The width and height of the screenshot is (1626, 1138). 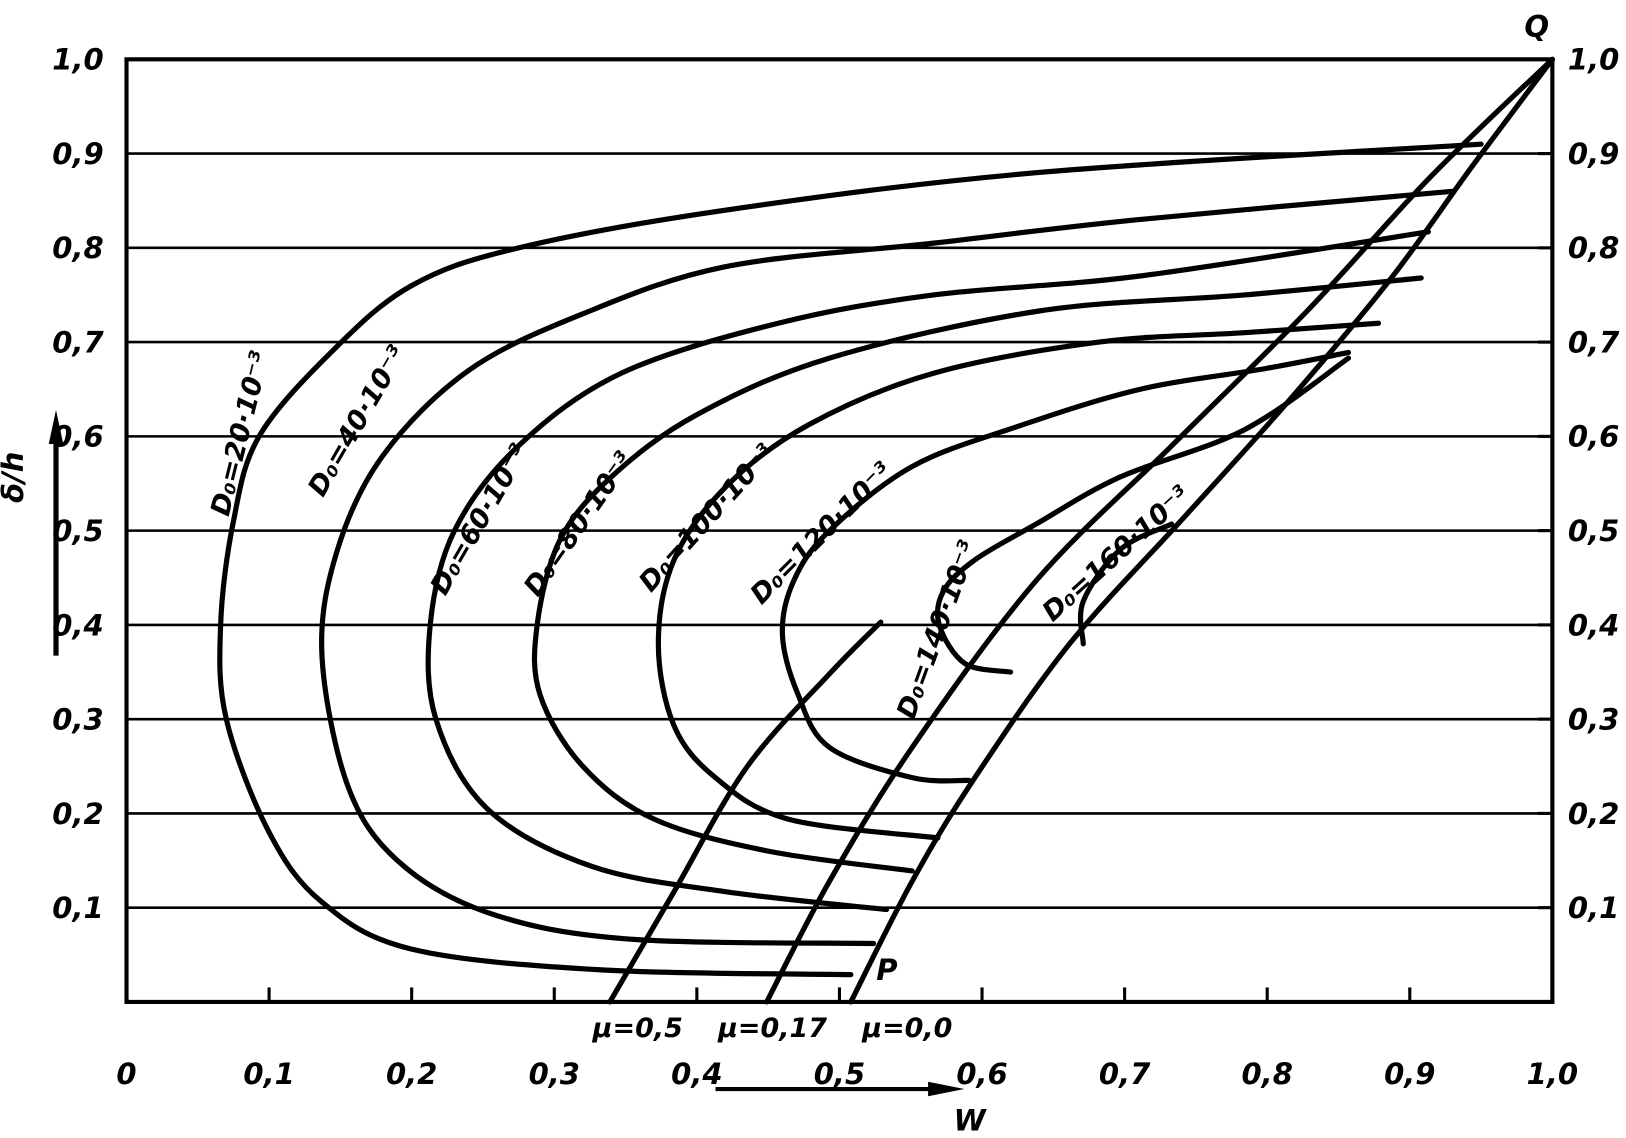 I want to click on y-tick-label-right: 0,4, so click(x=1593, y=625).